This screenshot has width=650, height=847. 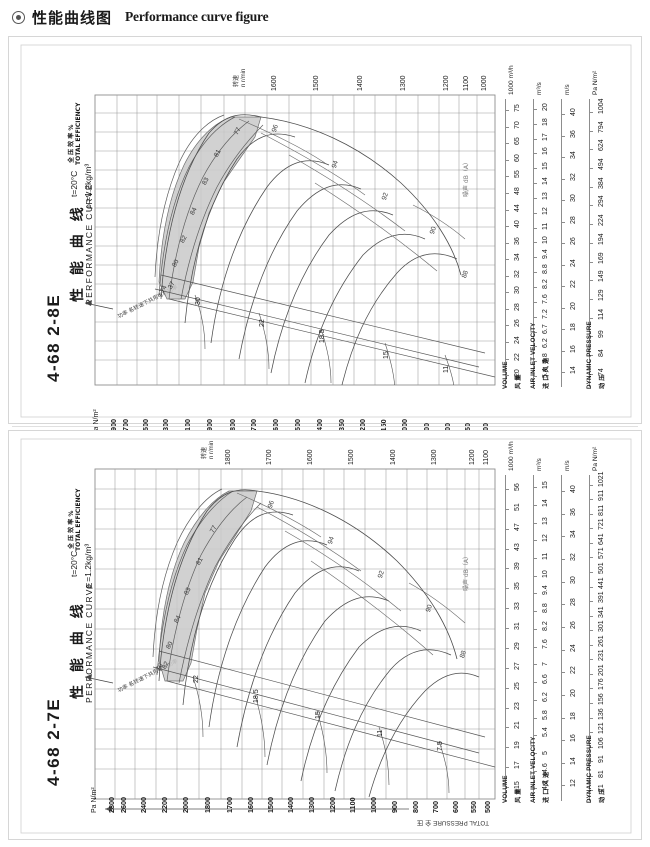 I want to click on scale-tick: 6.2, so click(x=545, y=697).